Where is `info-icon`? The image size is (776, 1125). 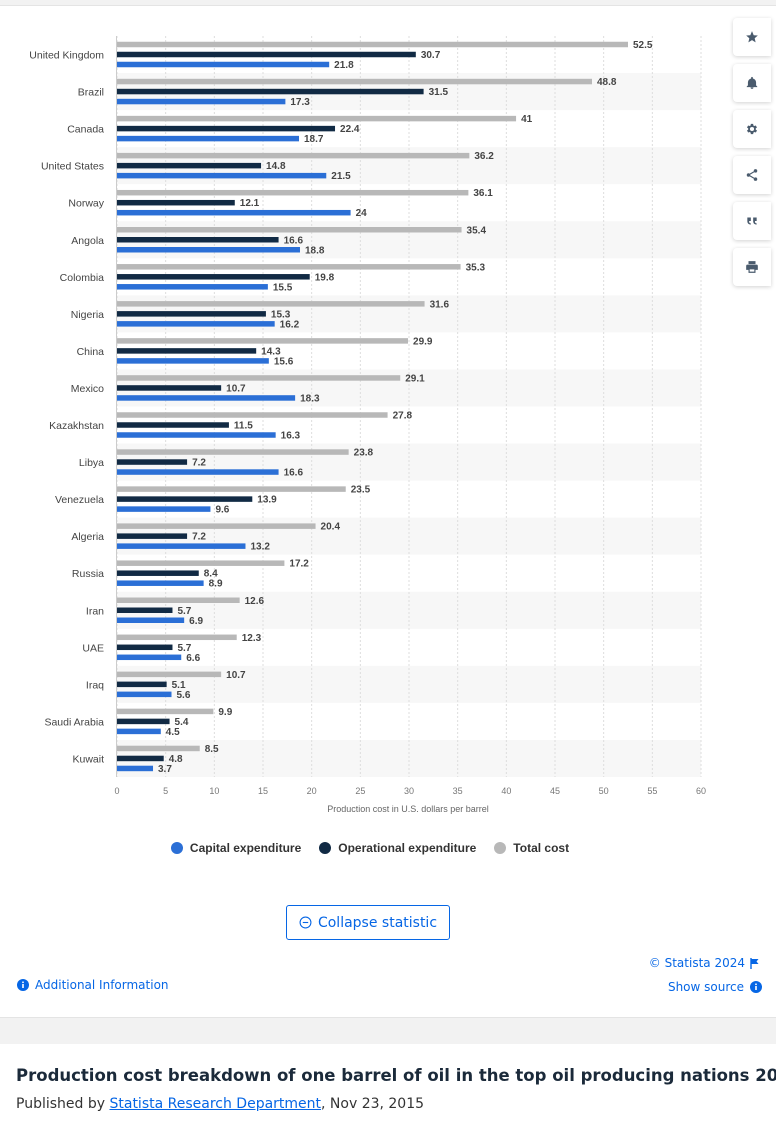 info-icon is located at coordinates (756, 987).